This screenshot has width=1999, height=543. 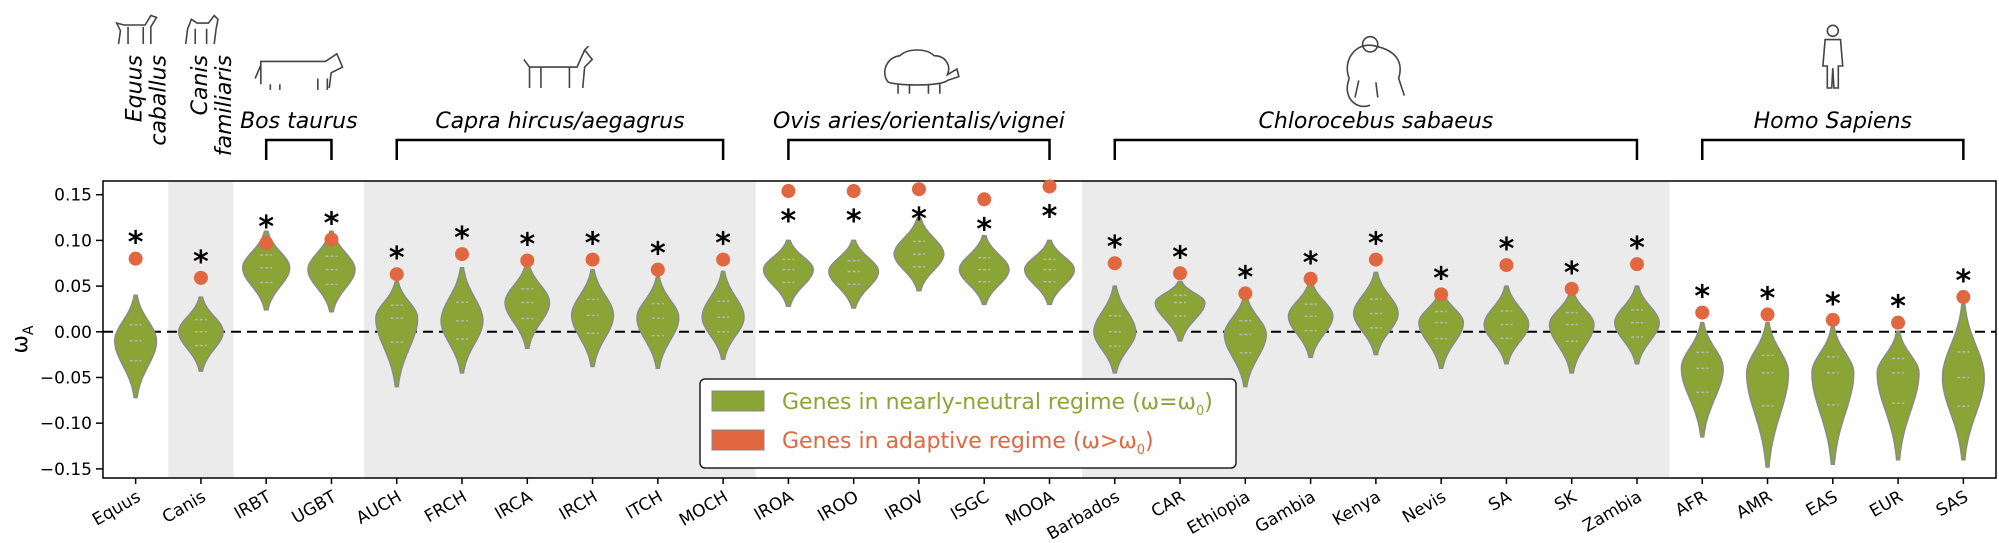 I want to click on goat-icon-part, so click(x=558, y=67).